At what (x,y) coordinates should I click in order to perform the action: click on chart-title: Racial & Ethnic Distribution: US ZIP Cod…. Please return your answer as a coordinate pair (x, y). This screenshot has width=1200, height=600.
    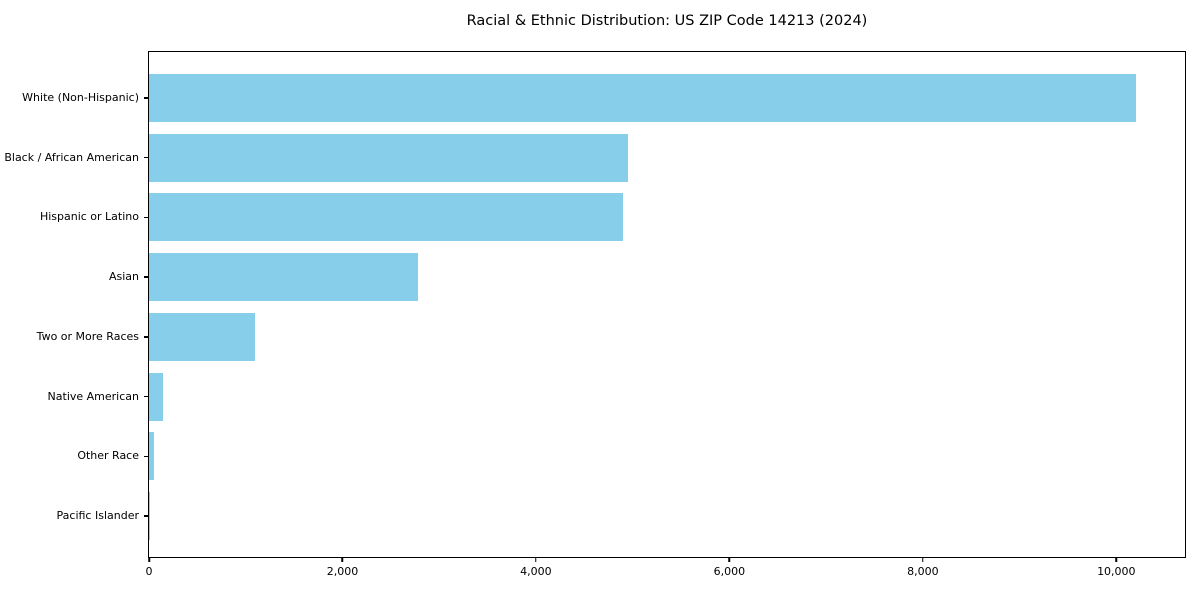
    Looking at the image, I should click on (667, 21).